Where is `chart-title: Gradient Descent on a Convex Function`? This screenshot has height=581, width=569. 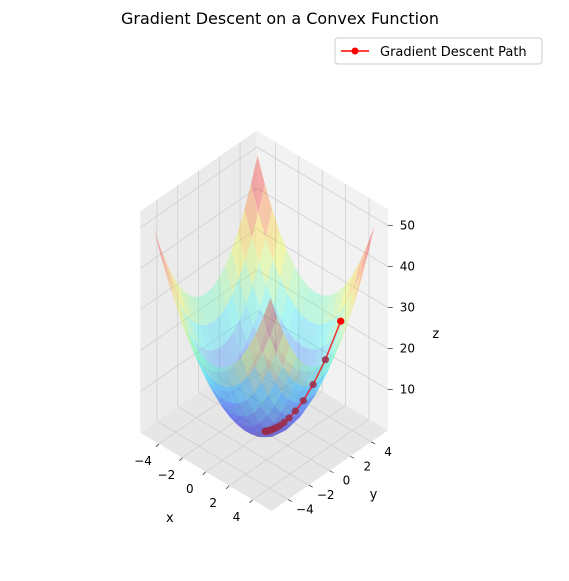
chart-title: Gradient Descent on a Convex Function is located at coordinates (280, 18).